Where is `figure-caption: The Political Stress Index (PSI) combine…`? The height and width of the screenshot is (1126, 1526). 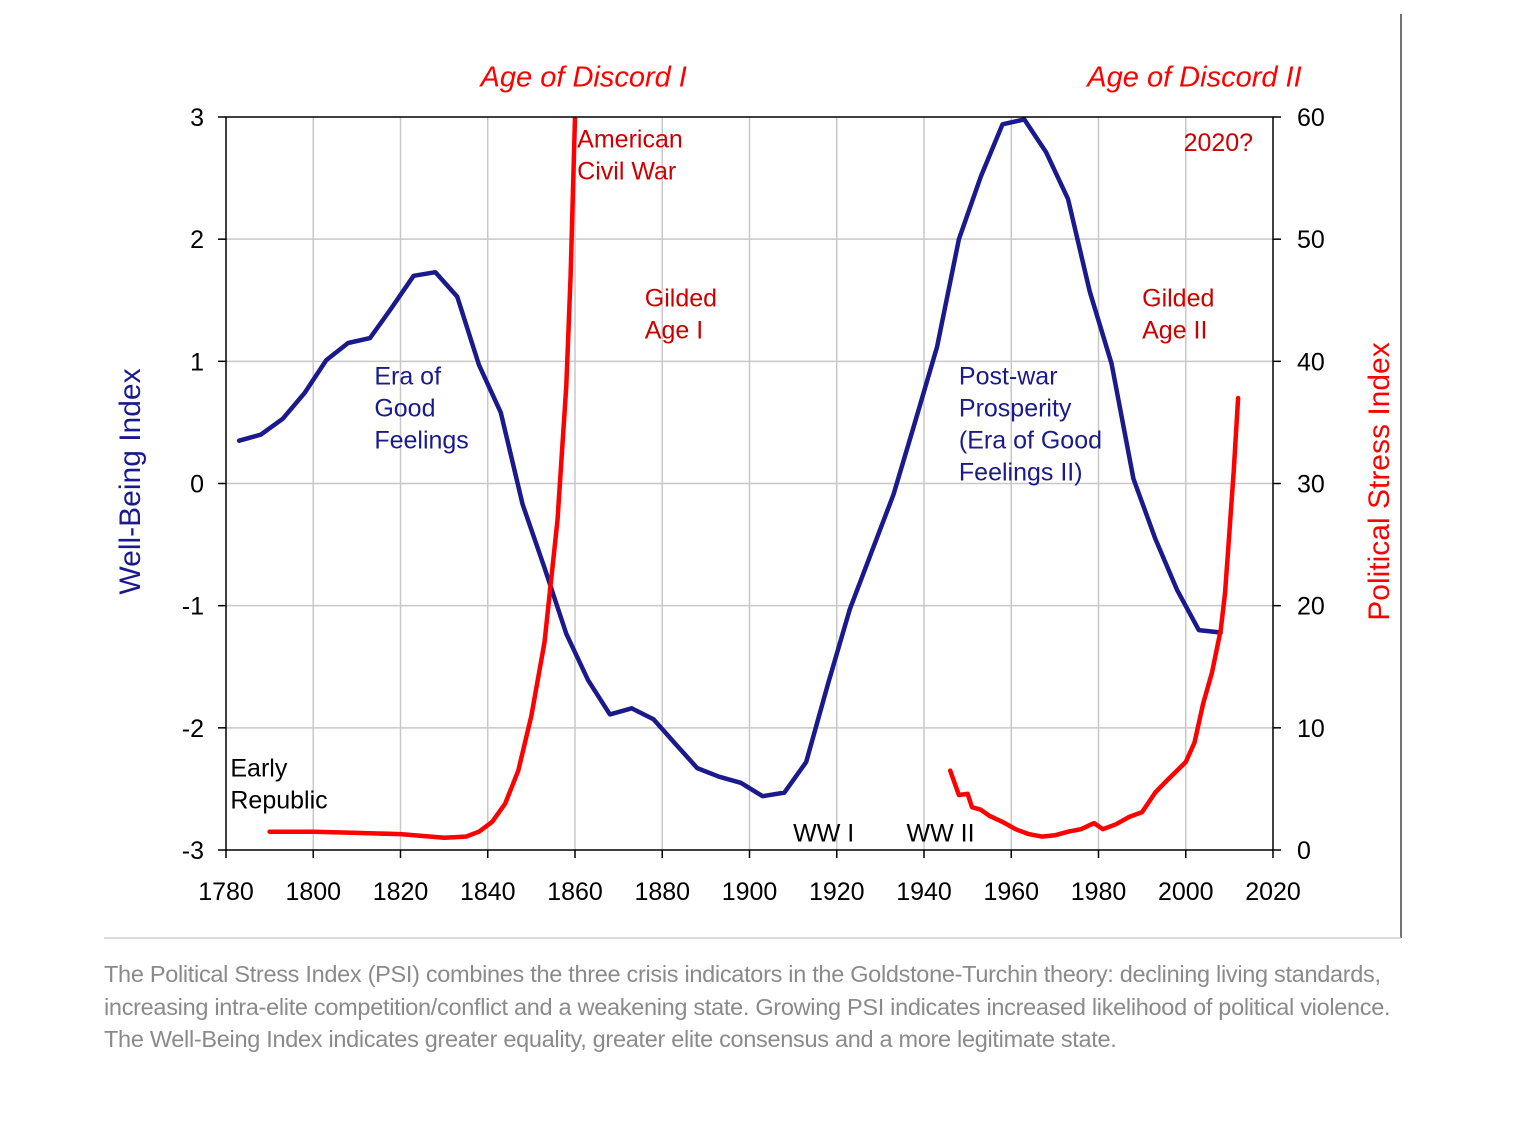
figure-caption: The Political Stress Index (PSI) combine… is located at coordinates (747, 1006).